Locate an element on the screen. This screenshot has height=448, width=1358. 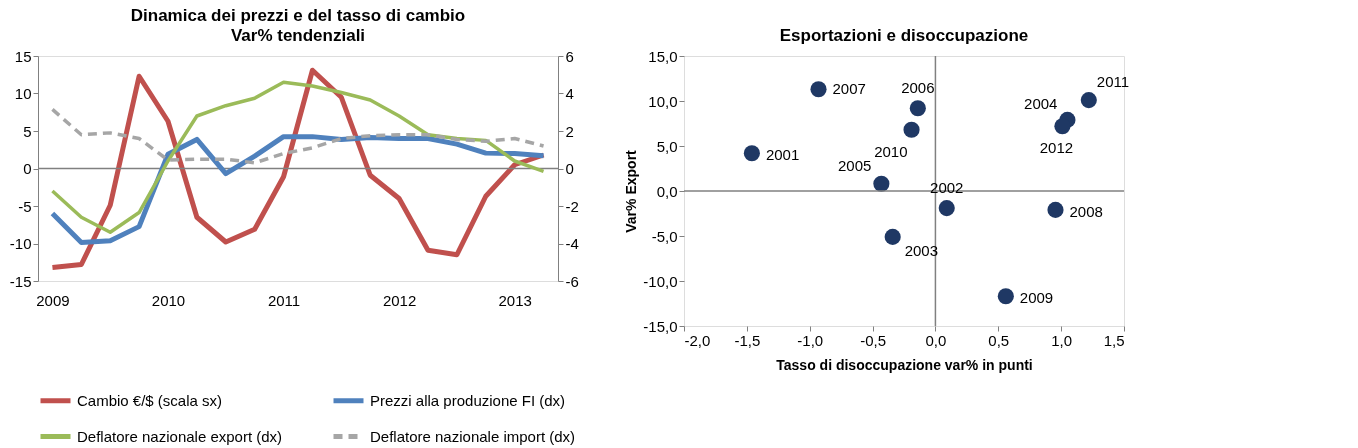
annotation: 2003 is located at coordinates (921, 250).